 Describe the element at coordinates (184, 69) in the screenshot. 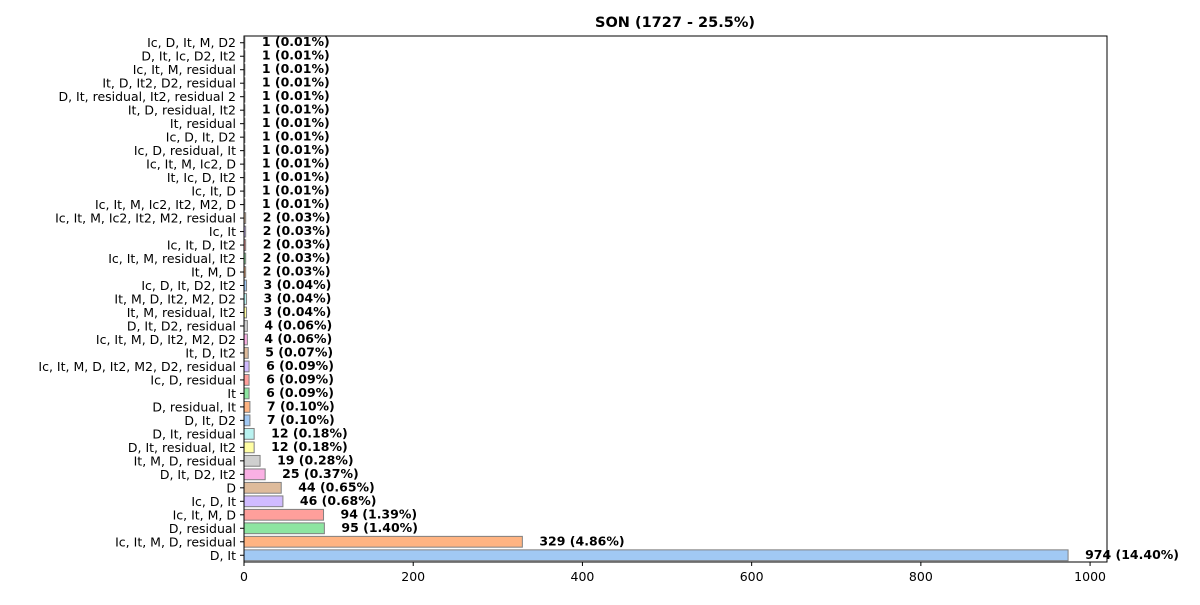

I see `category-label: Ic, It, M, residual` at that location.